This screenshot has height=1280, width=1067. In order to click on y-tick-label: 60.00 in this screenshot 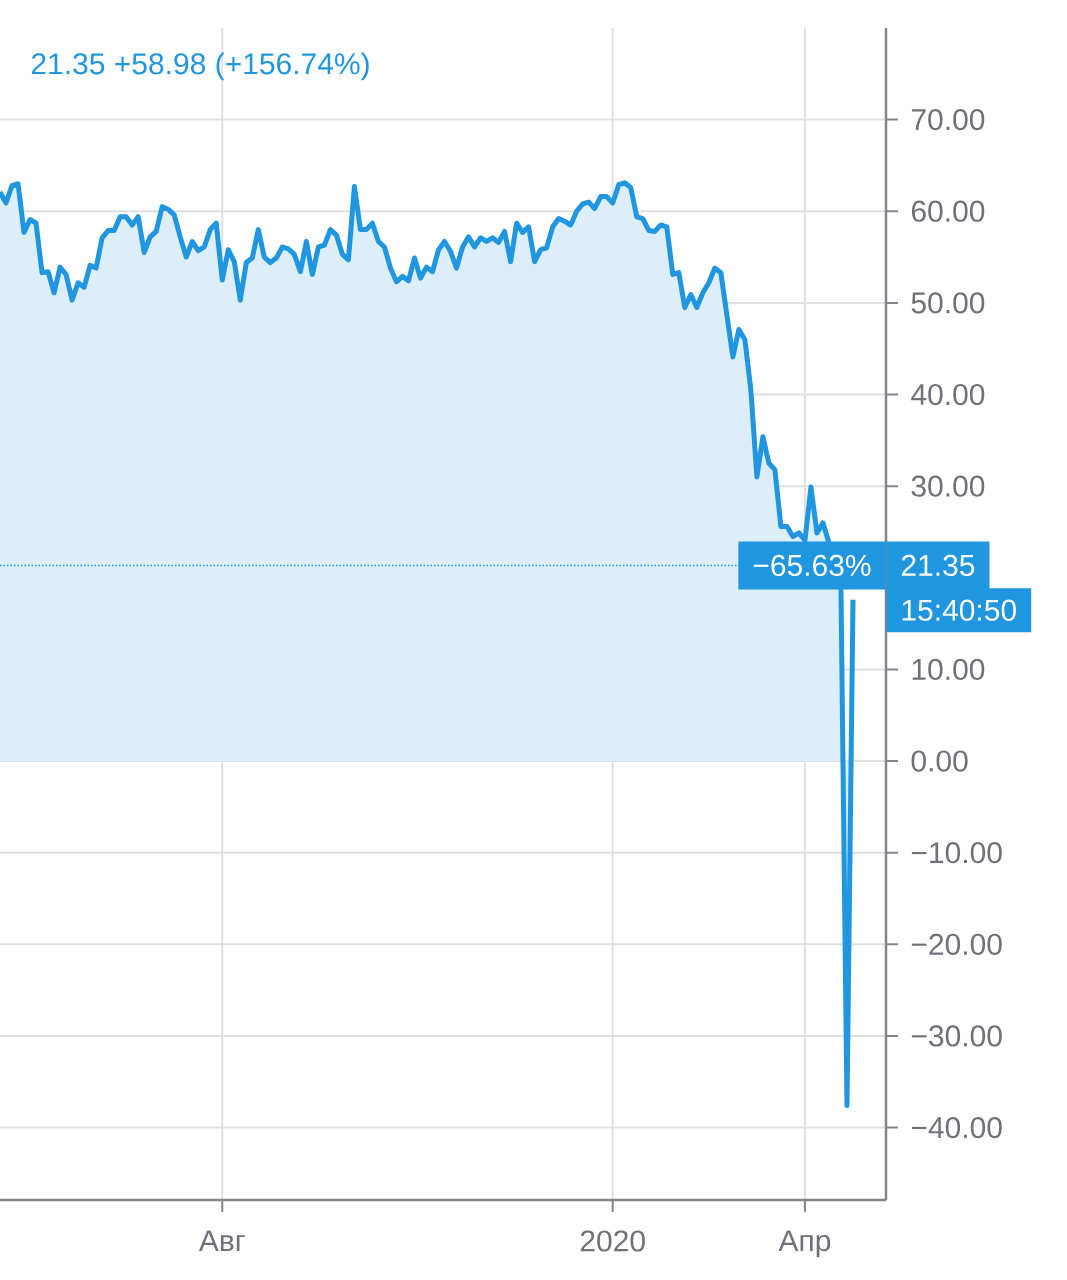, I will do `click(948, 211)`.